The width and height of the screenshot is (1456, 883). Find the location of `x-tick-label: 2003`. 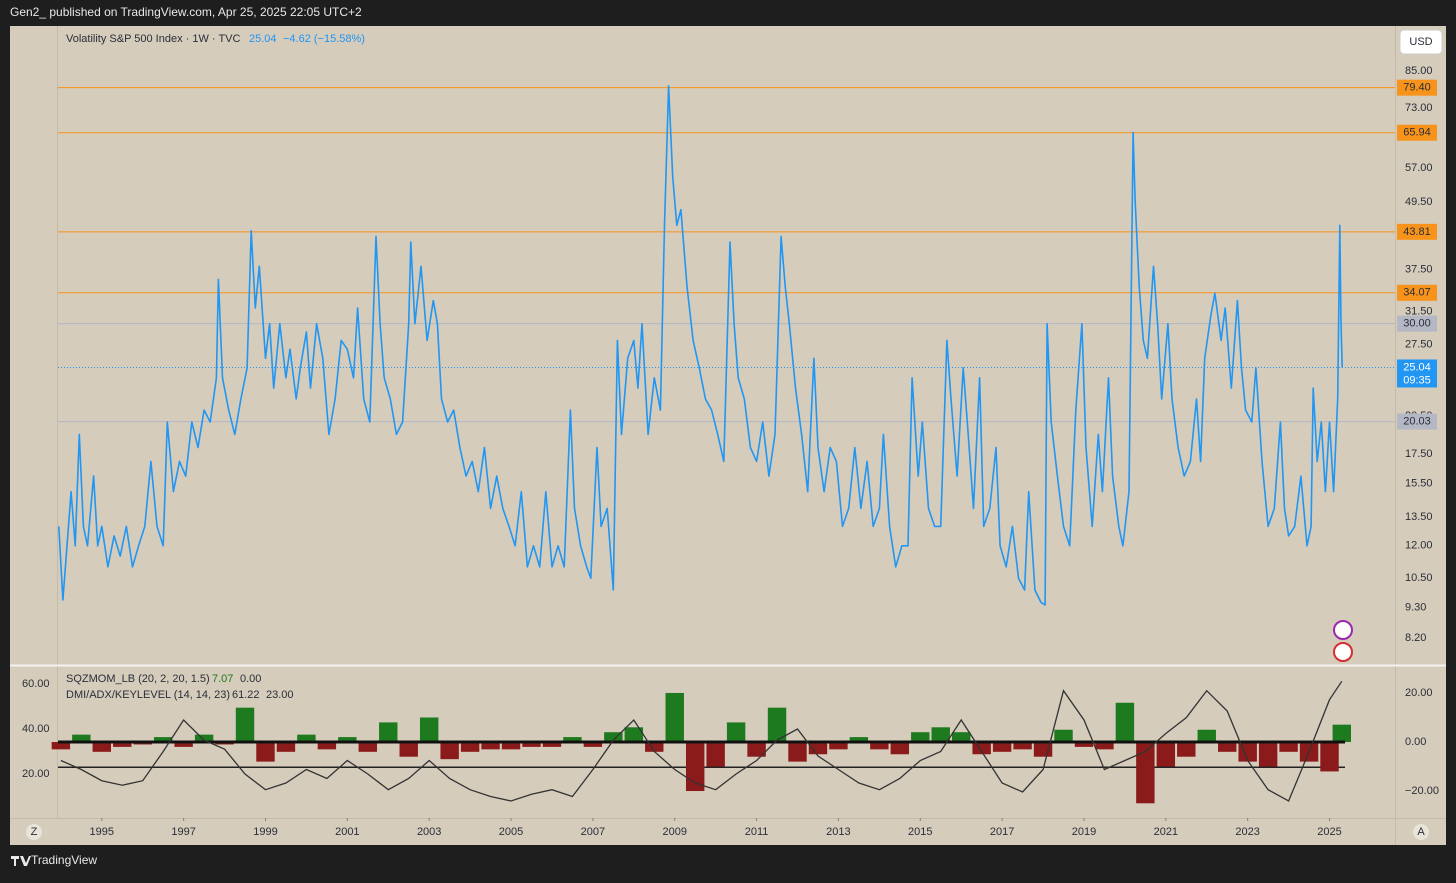

x-tick-label: 2003 is located at coordinates (429, 832).